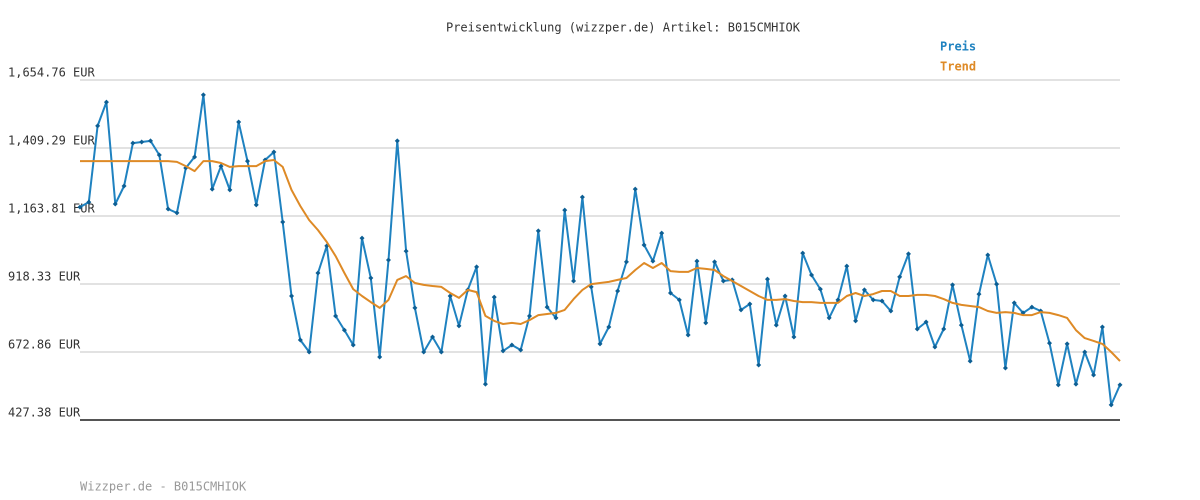 The image size is (1200, 500). I want to click on y-tick-label: 427.38 EUR, so click(44, 413).